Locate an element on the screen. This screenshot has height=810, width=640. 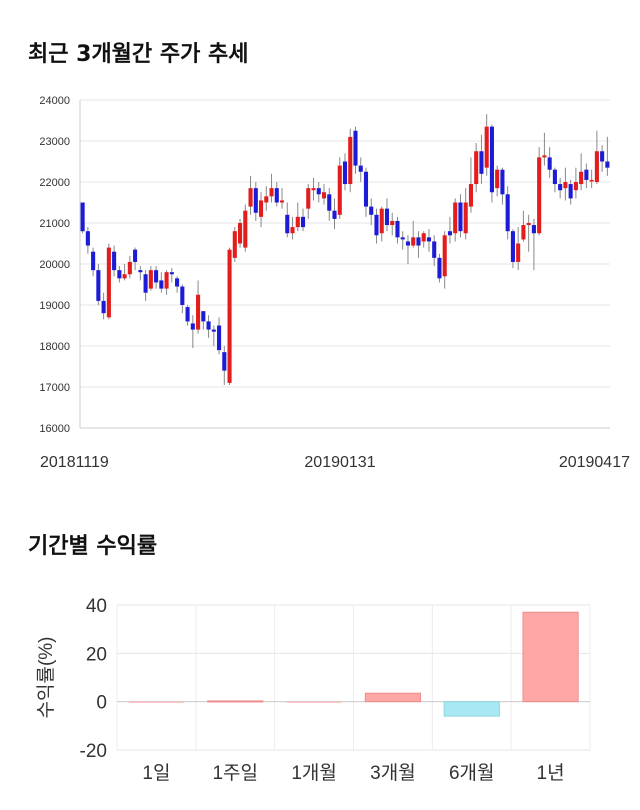
y-tick-label: 40 is located at coordinates (96, 606).